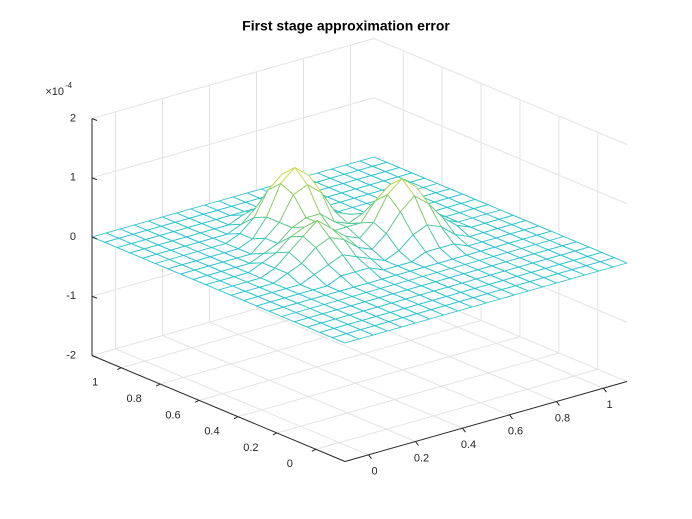  What do you see at coordinates (609, 405) in the screenshot?
I see `x-tick-label: 1` at bounding box center [609, 405].